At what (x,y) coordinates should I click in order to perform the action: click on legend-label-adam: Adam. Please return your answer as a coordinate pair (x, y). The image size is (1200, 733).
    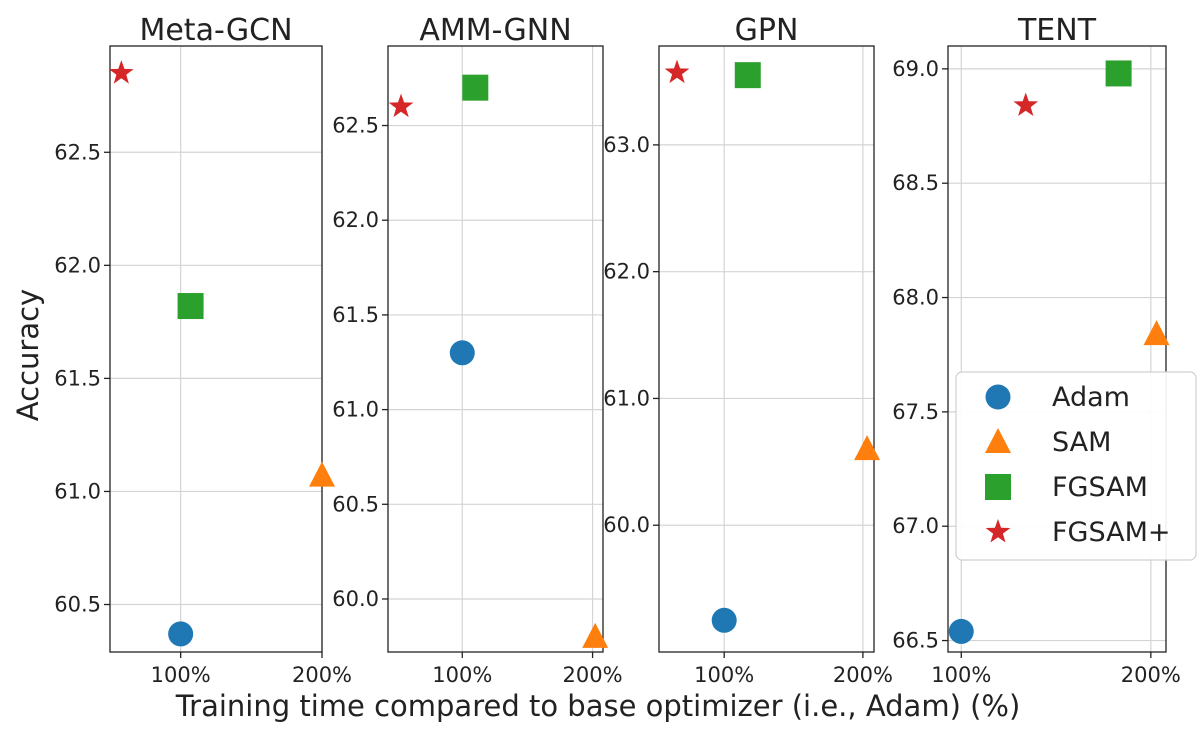
    Looking at the image, I should click on (1091, 397).